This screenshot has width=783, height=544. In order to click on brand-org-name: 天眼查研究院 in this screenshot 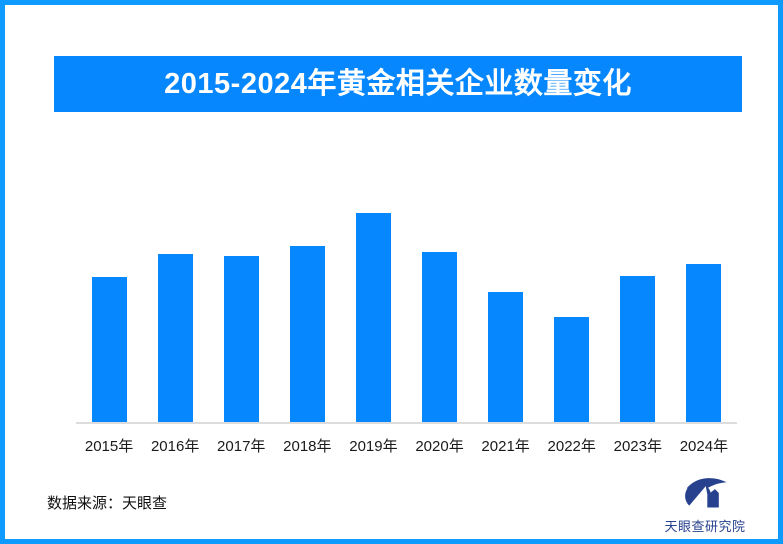, I will do `click(705, 526)`.